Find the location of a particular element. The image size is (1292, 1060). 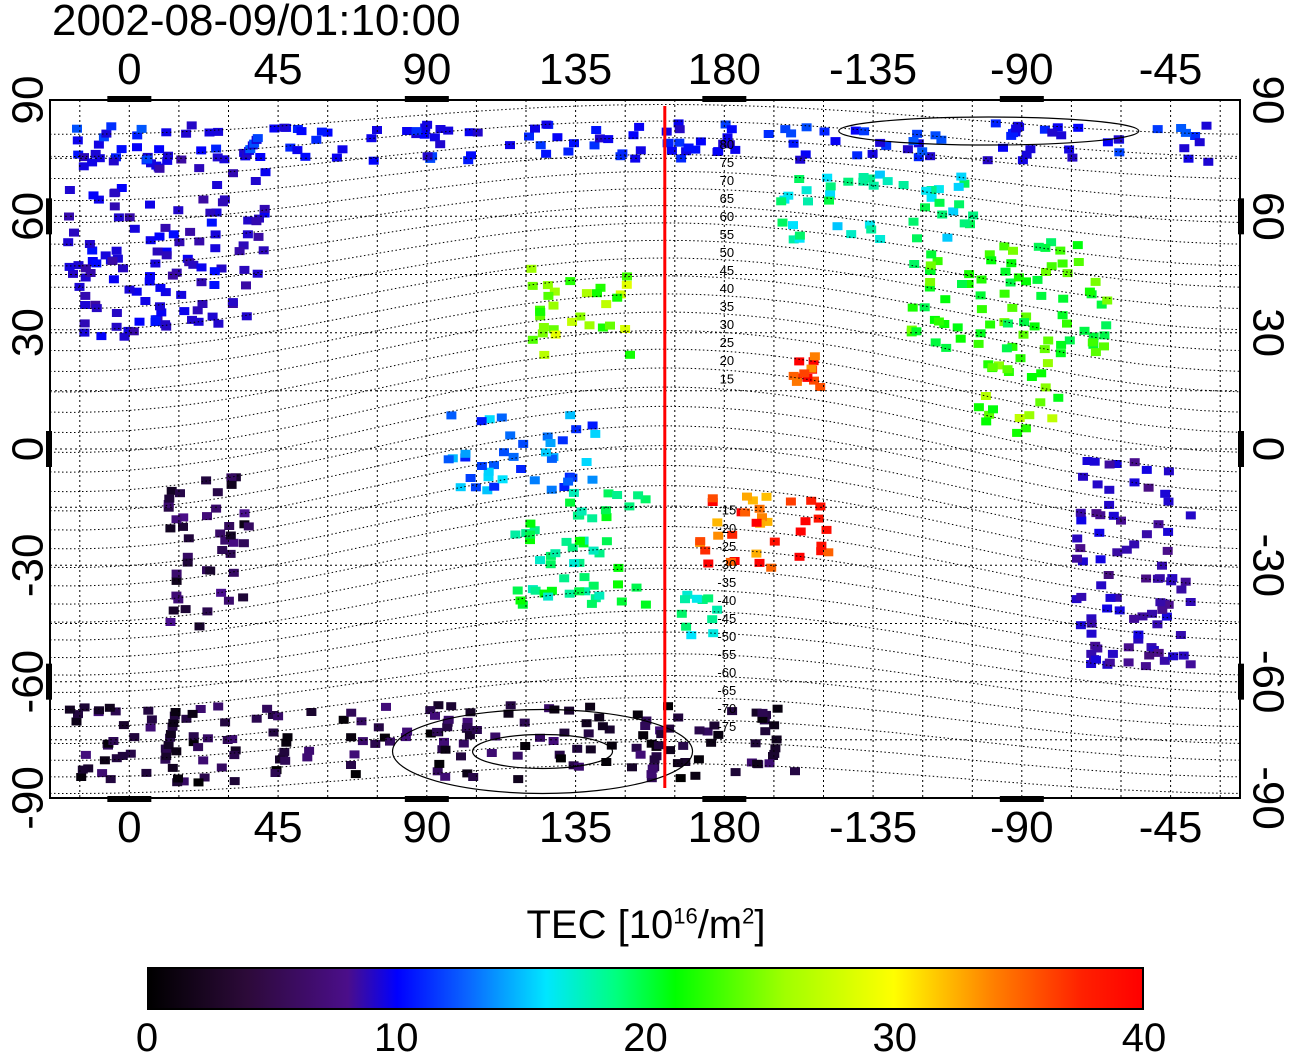

right-tick-bar is located at coordinates (1241, 216).